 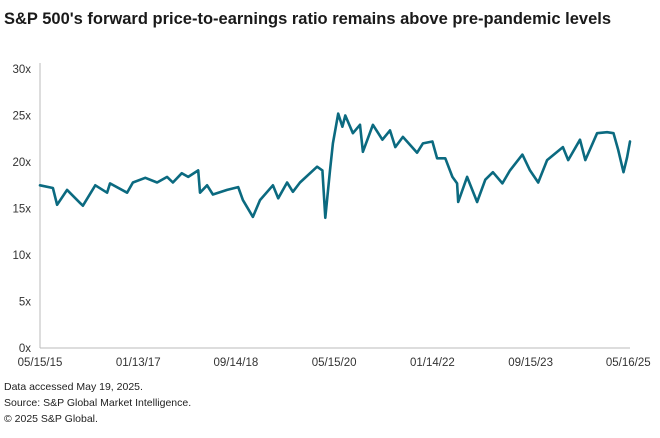 I want to click on y-tick-label: 15x, so click(x=21, y=210).